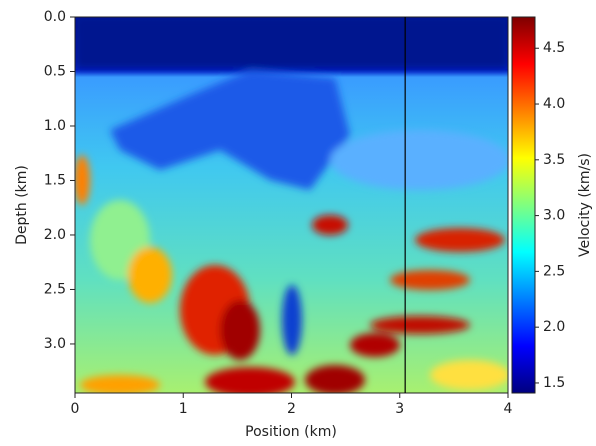  What do you see at coordinates (554, 160) in the screenshot?
I see `colorbar-tick-label: 3.5` at bounding box center [554, 160].